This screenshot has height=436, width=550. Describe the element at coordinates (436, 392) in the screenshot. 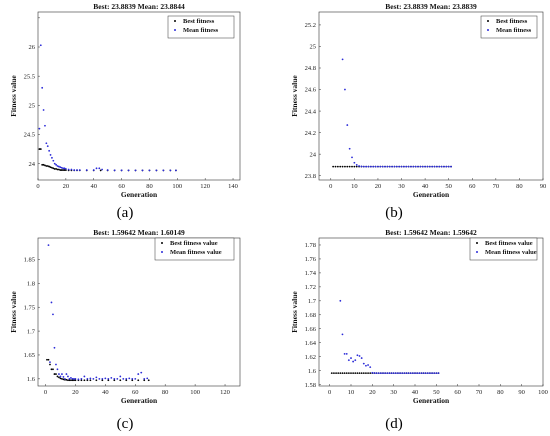

I see `x-tick-label: 50` at that location.